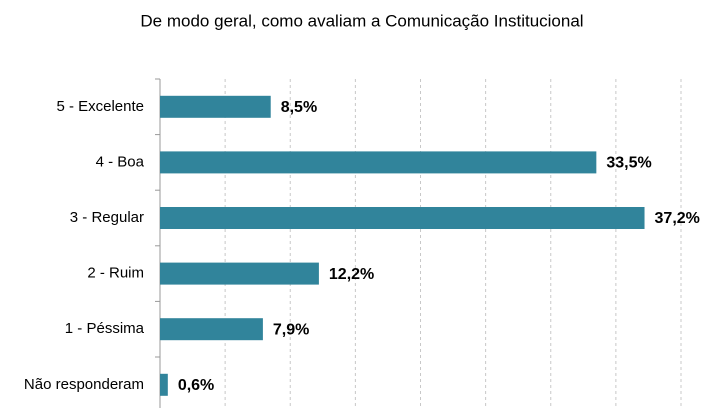 The height and width of the screenshot is (408, 707). Describe the element at coordinates (299, 107) in the screenshot. I see `value-label: 8,5%` at that location.